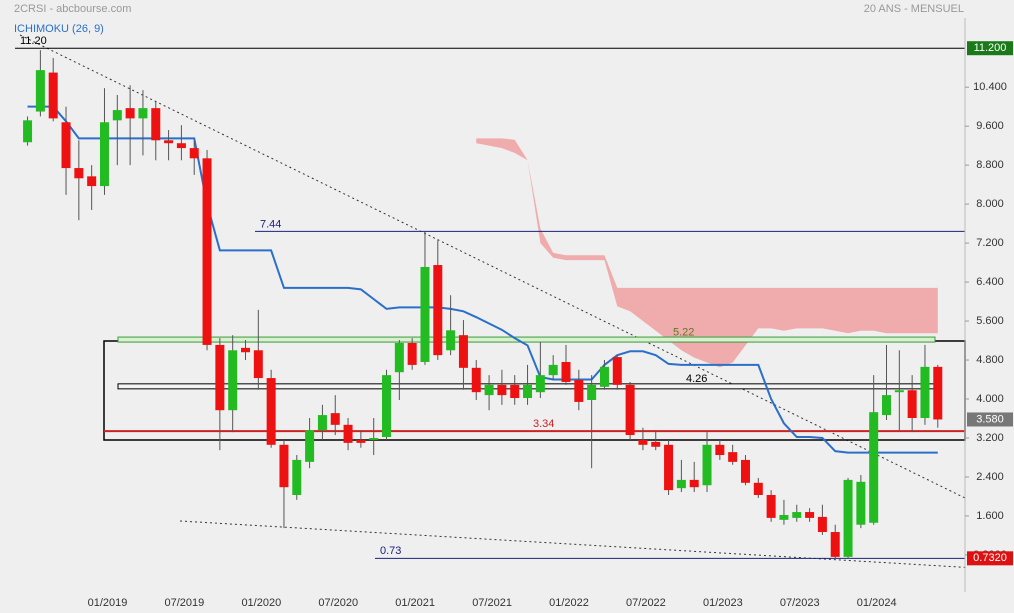 This screenshot has width=1014, height=613. I want to click on y-tick-label: 5.600, so click(990, 321).